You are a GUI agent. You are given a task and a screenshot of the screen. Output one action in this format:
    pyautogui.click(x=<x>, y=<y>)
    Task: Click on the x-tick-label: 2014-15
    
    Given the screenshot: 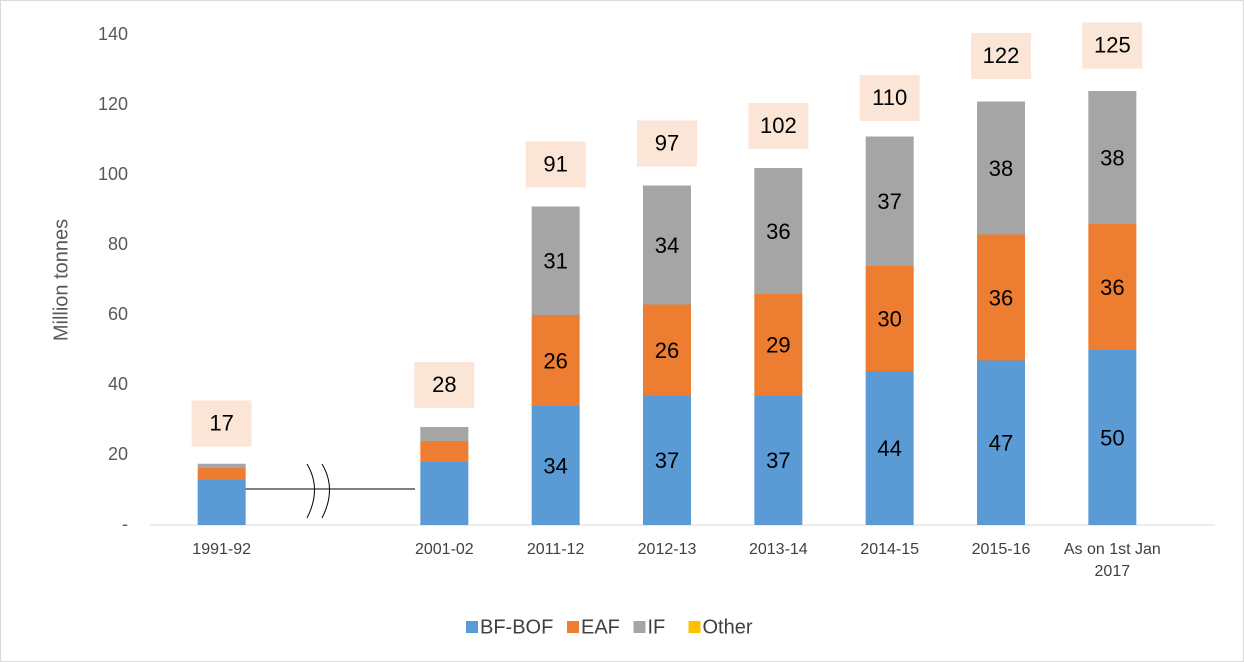 What is the action you would take?
    pyautogui.click(x=889, y=549)
    